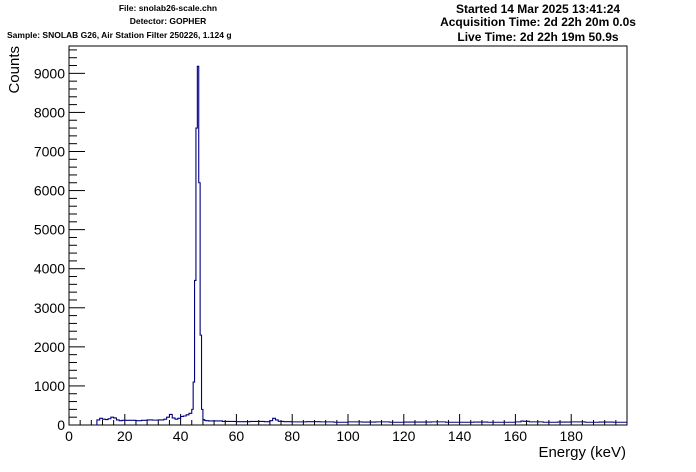 This screenshot has height=472, width=696. What do you see at coordinates (61, 425) in the screenshot?
I see `y-tick-label: 0` at bounding box center [61, 425].